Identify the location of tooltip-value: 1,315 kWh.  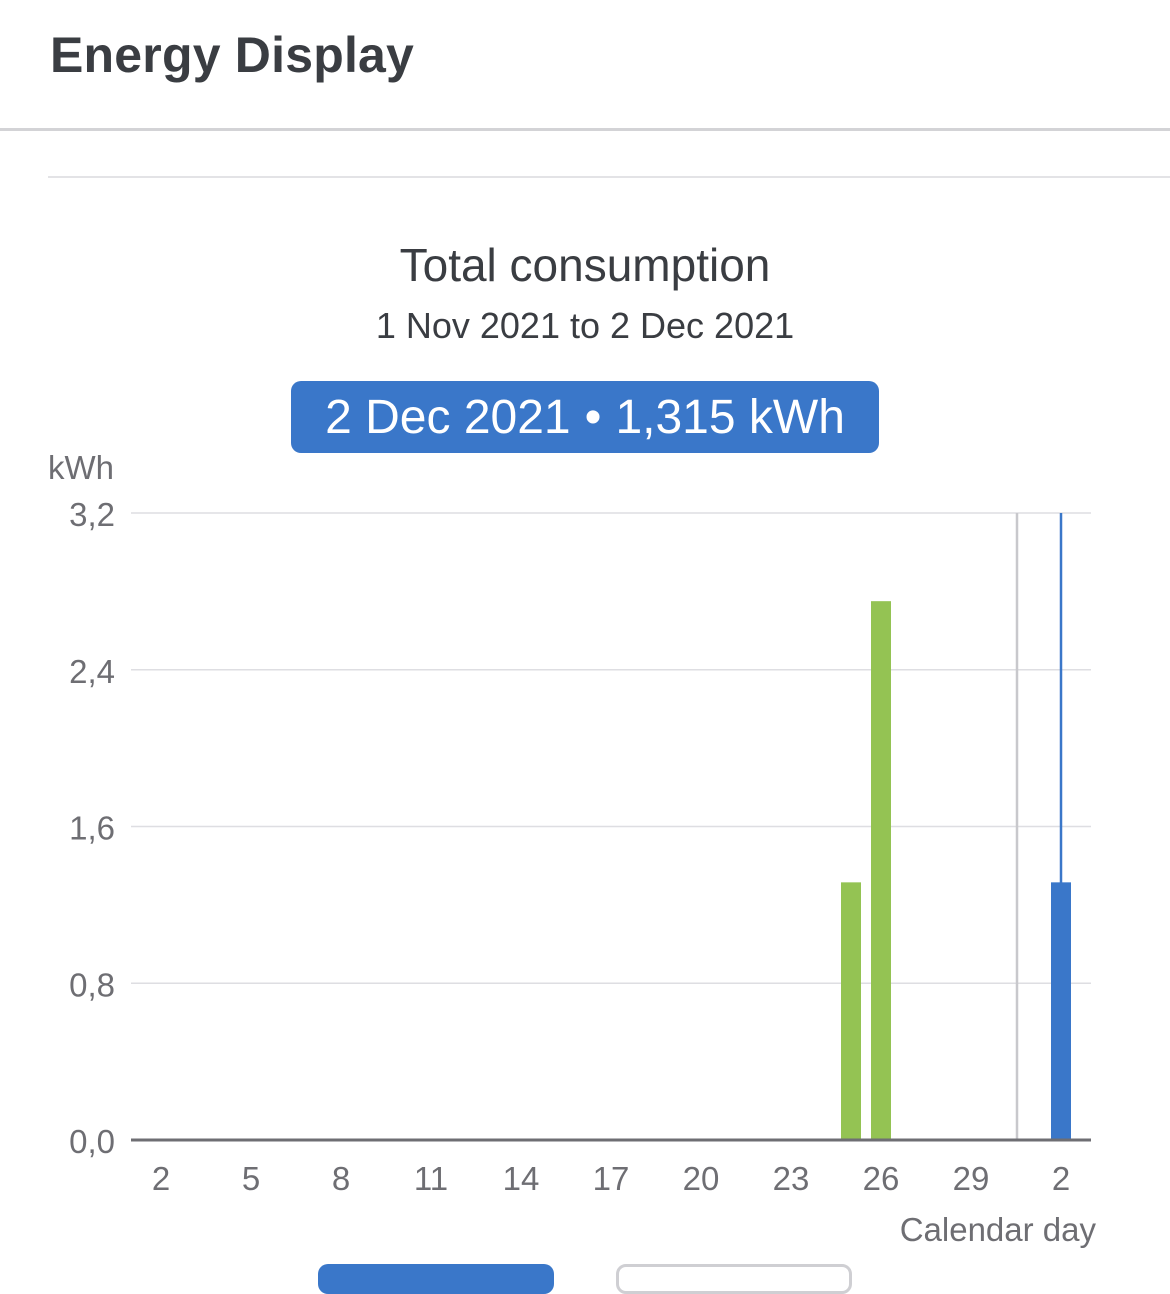
(730, 417).